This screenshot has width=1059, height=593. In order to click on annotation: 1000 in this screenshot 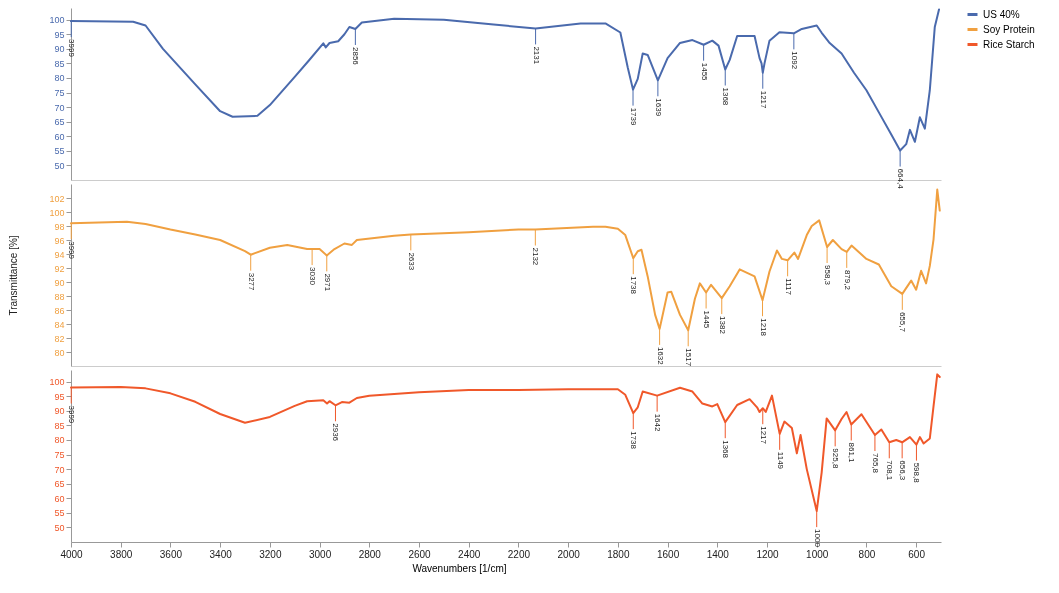, I will do `click(817, 538)`.